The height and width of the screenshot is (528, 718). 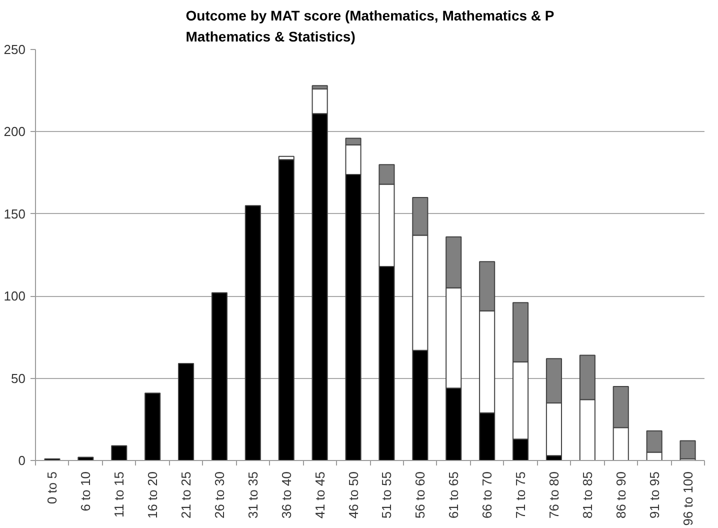 I want to click on y-tick-label: 150, so click(x=15, y=214).